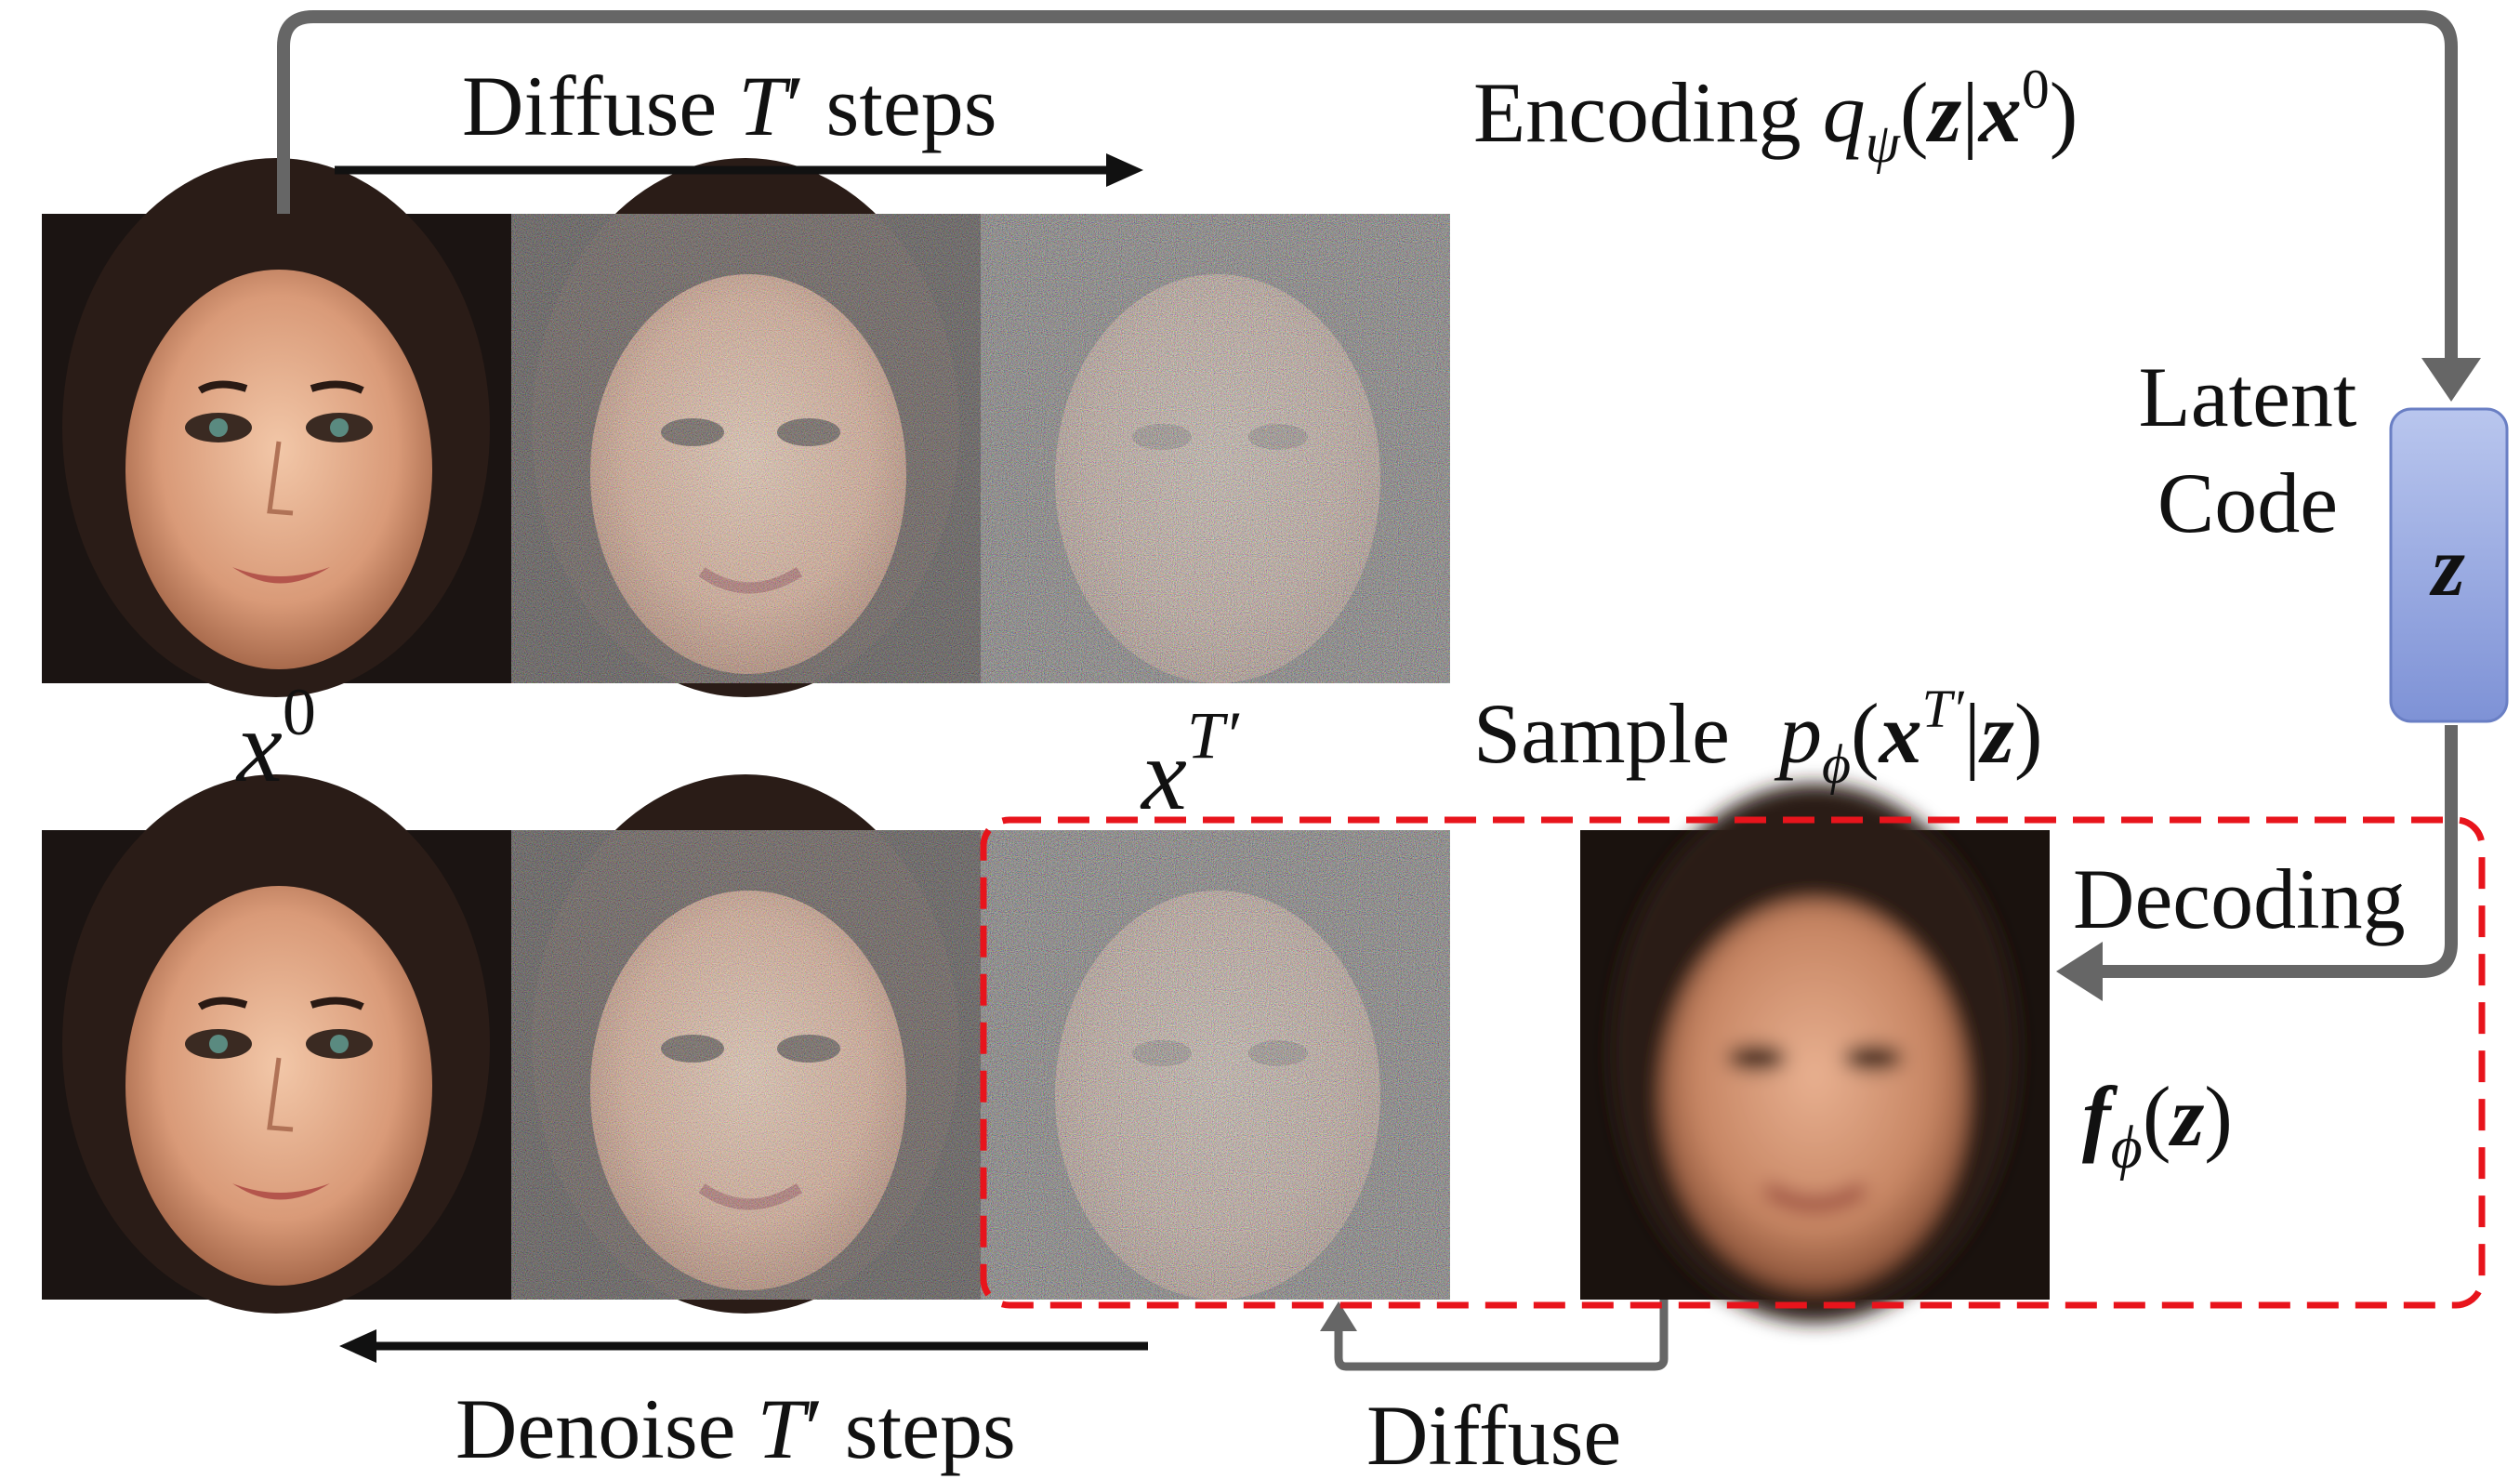  Describe the element at coordinates (1775, 117) in the screenshot. I see `encoding-label: Encoding qψ(z|x0)` at that location.